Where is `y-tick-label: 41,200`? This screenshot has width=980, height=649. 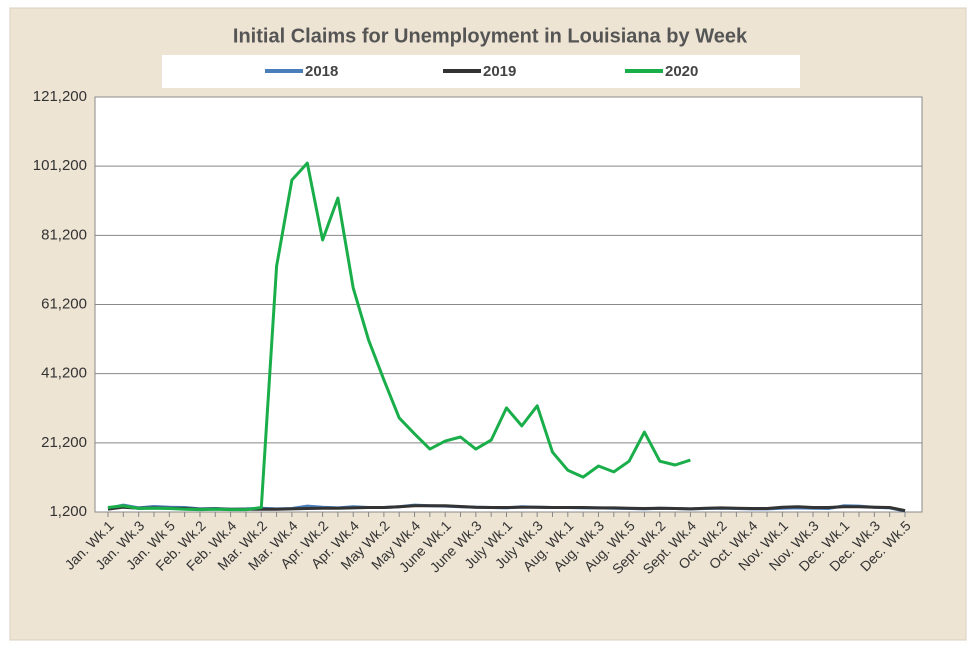
y-tick-label: 41,200 is located at coordinates (64, 373).